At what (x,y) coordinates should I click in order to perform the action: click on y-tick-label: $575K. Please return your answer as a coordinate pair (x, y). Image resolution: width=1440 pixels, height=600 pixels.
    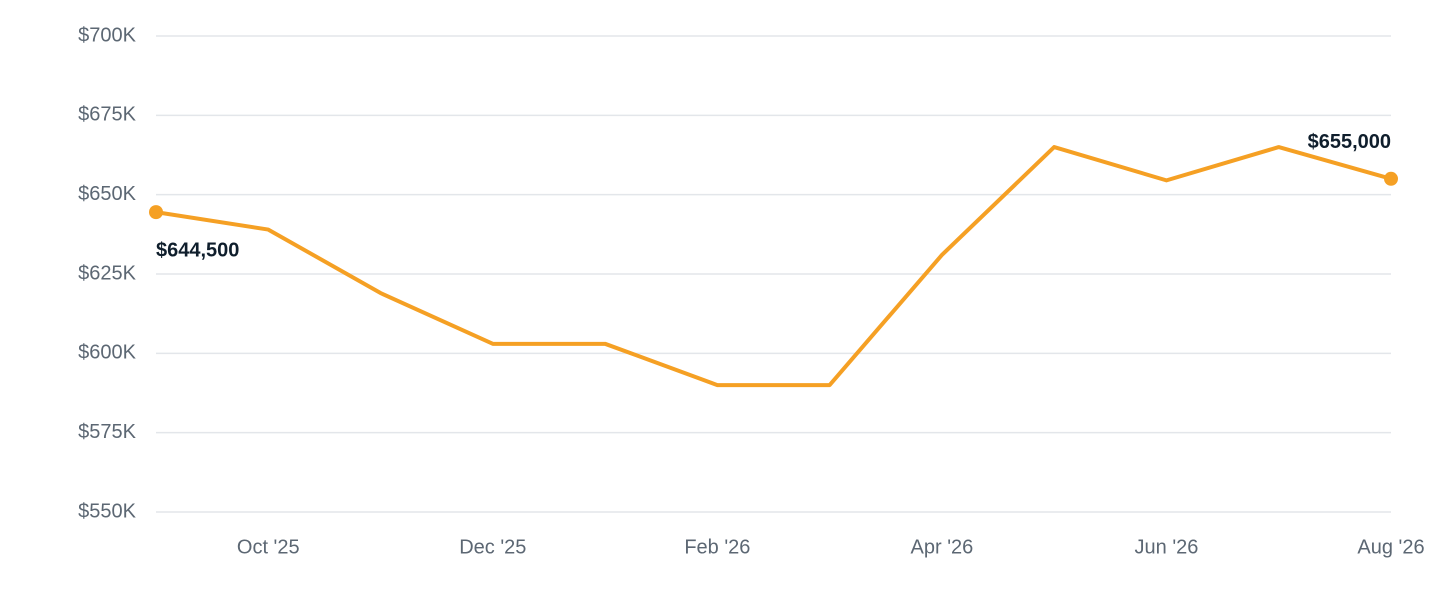
    Looking at the image, I should click on (107, 432).